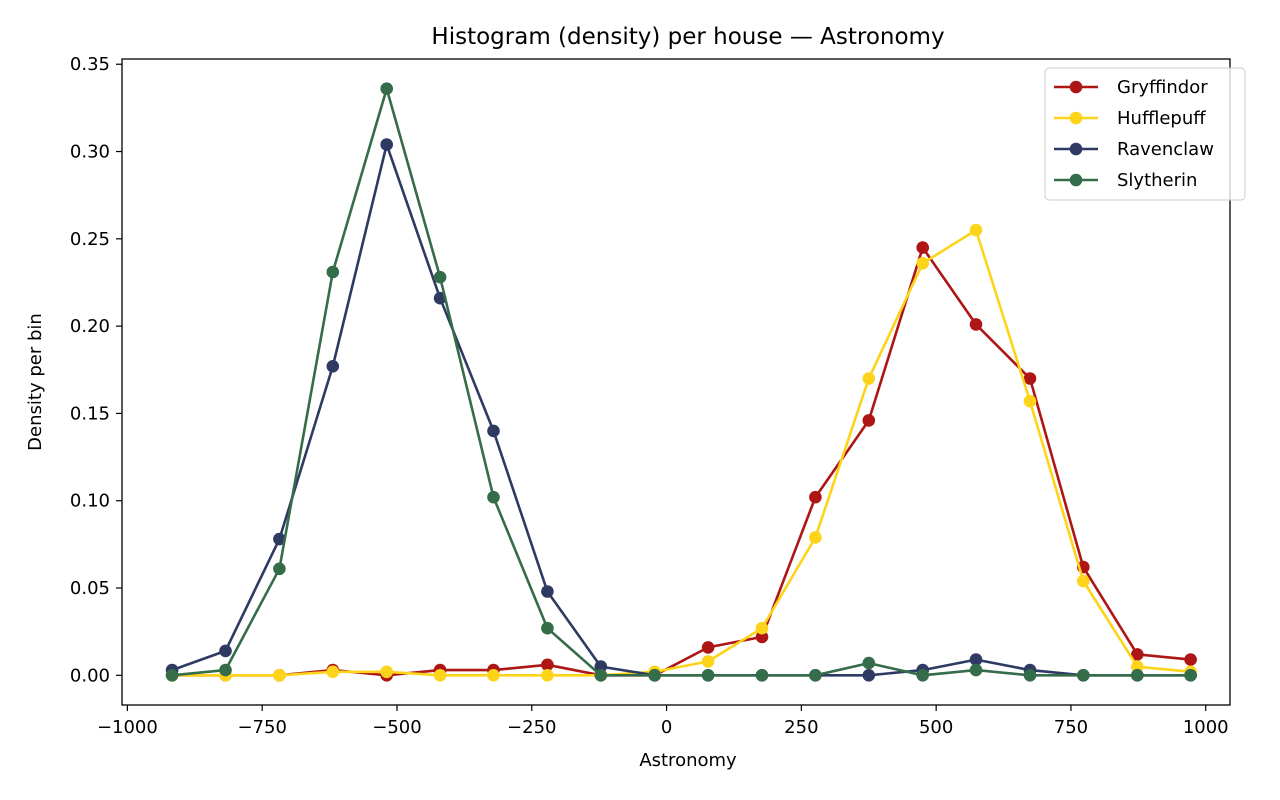  What do you see at coordinates (666, 727) in the screenshot?
I see `x-tick-label: 0` at bounding box center [666, 727].